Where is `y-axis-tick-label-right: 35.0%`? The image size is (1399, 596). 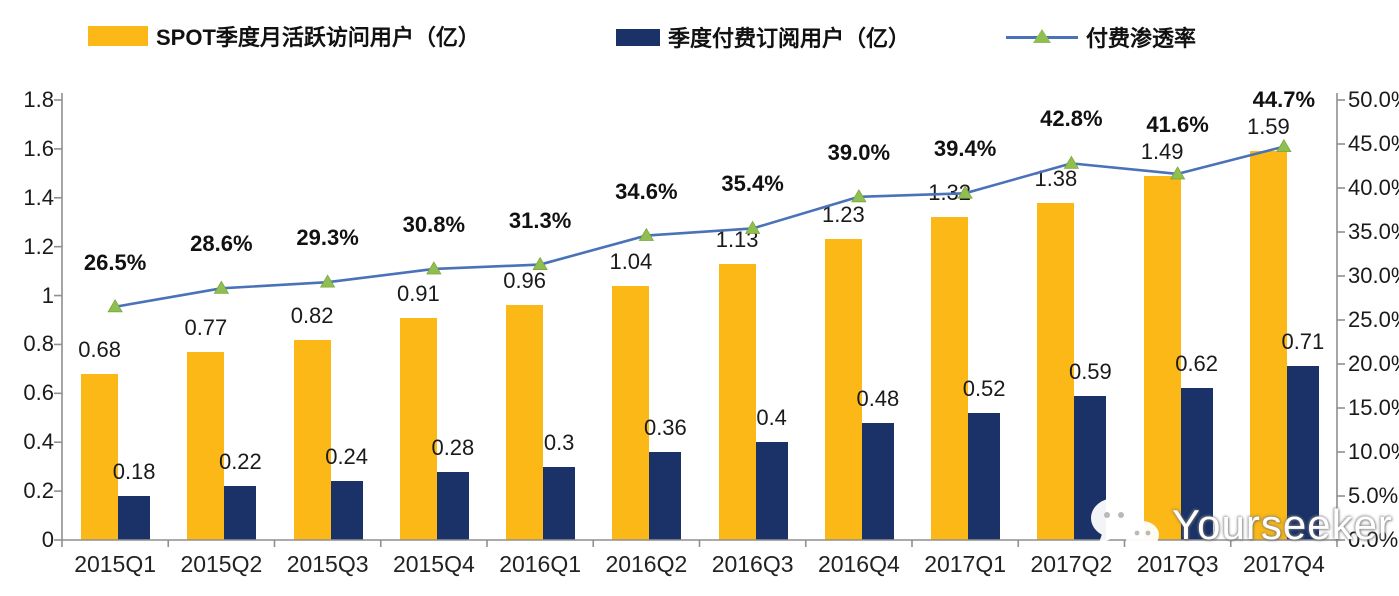
y-axis-tick-label-right: 35.0% is located at coordinates (1373, 231).